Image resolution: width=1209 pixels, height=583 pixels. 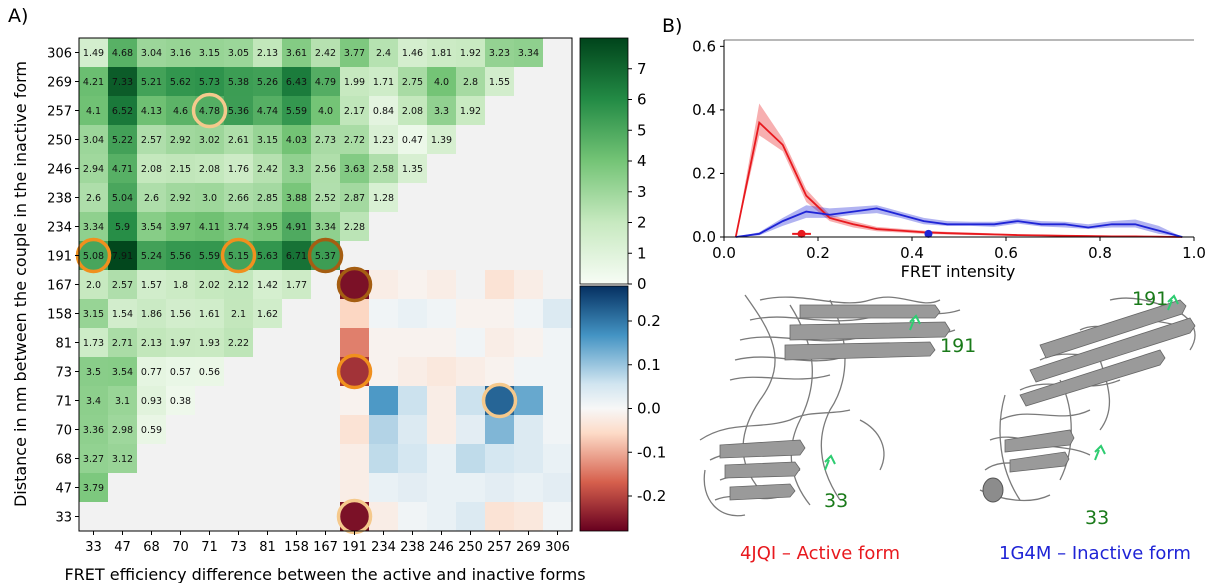 I want to click on chart-y-tick-label: 0.4, so click(x=704, y=110).